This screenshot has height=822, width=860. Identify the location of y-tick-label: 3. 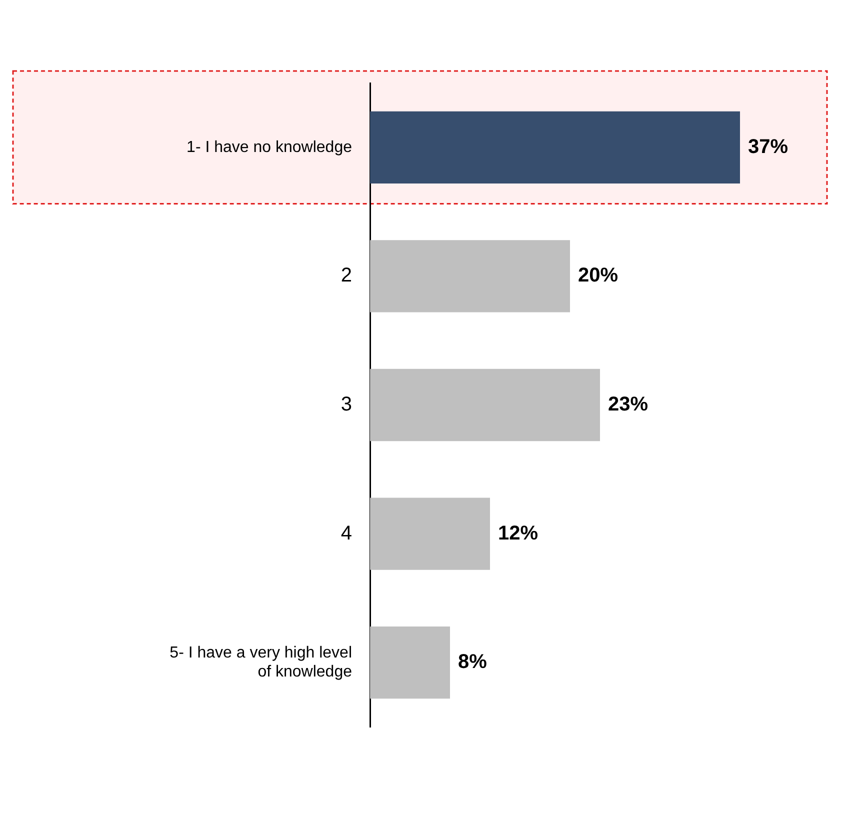
(346, 405).